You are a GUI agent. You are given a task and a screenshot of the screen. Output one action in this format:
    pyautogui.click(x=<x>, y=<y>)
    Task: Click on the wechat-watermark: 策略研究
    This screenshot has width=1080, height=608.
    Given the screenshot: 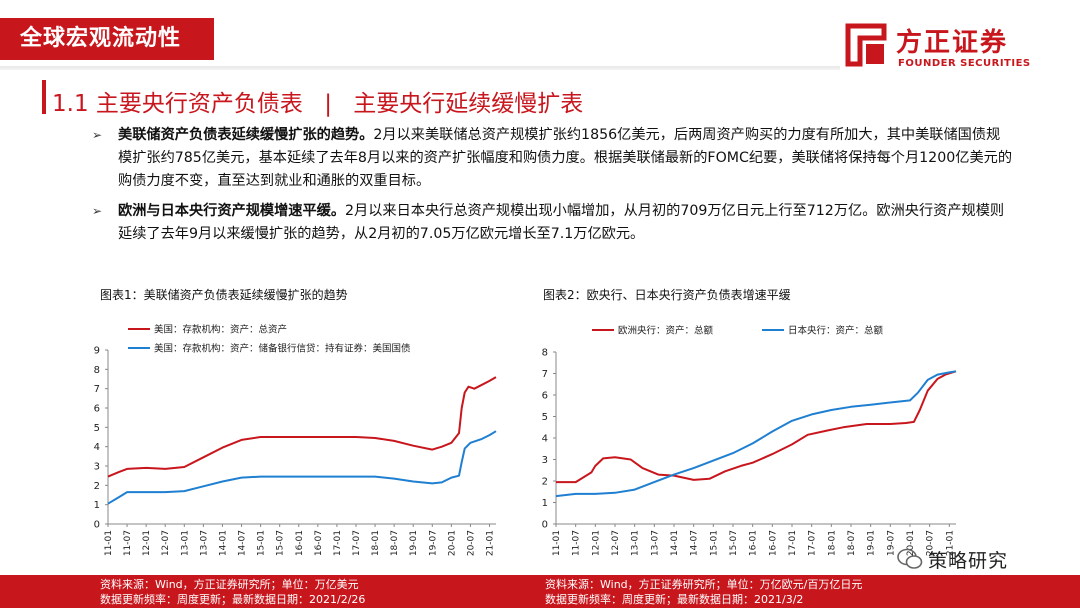 What is the action you would take?
    pyautogui.click(x=974, y=559)
    